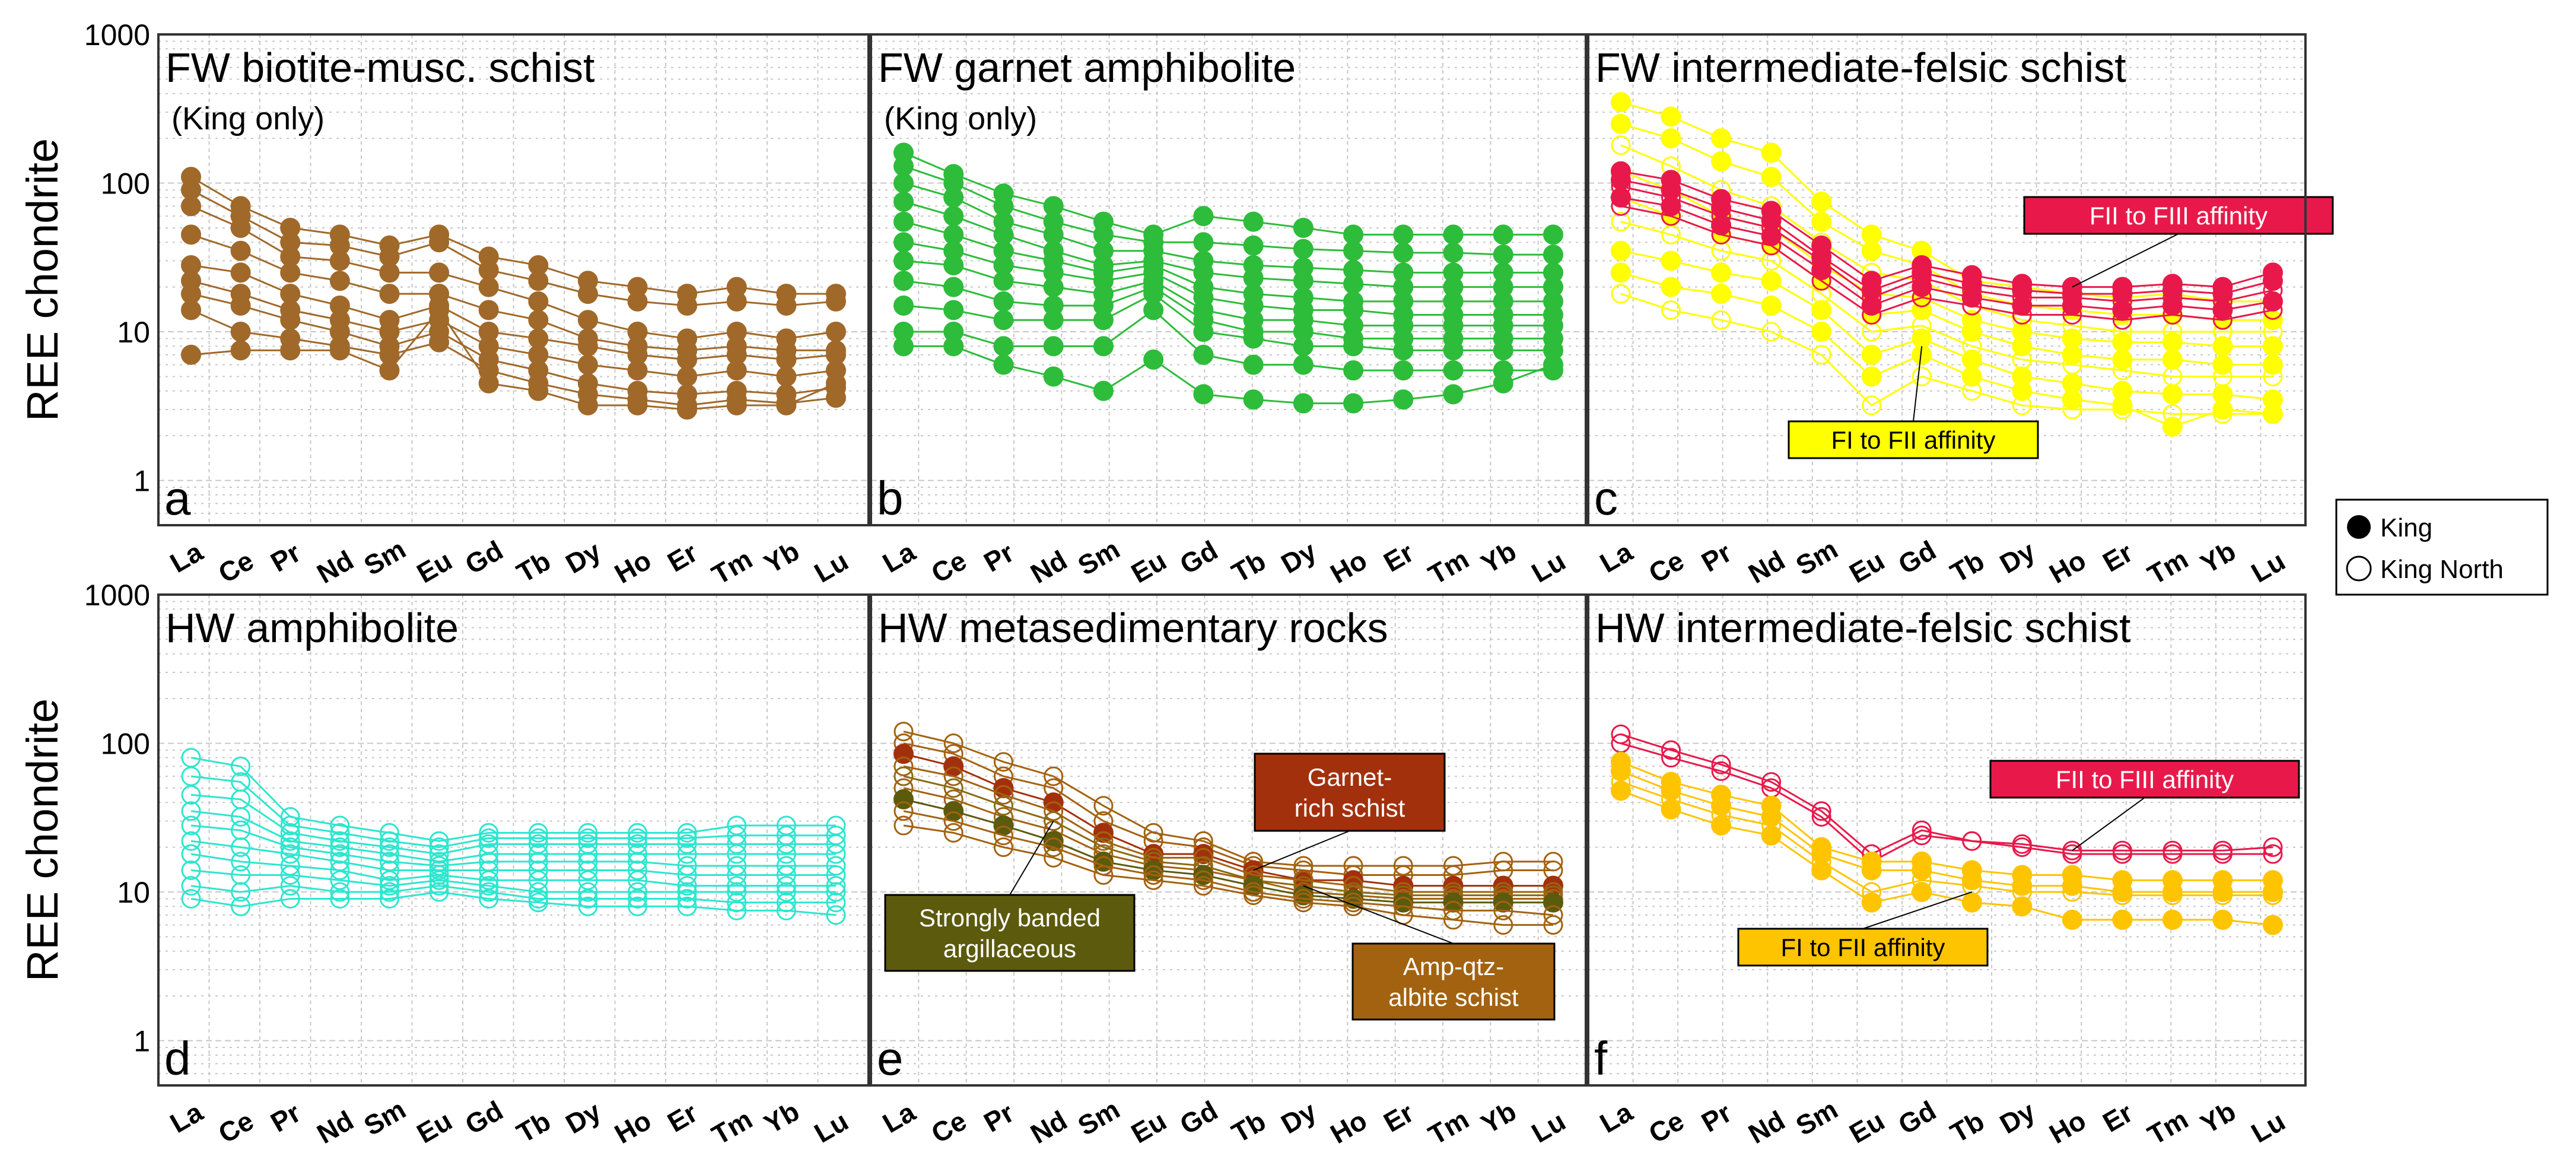 The height and width of the screenshot is (1159, 2576). I want to click on x-tick-label: Ce, so click(949, 1127).